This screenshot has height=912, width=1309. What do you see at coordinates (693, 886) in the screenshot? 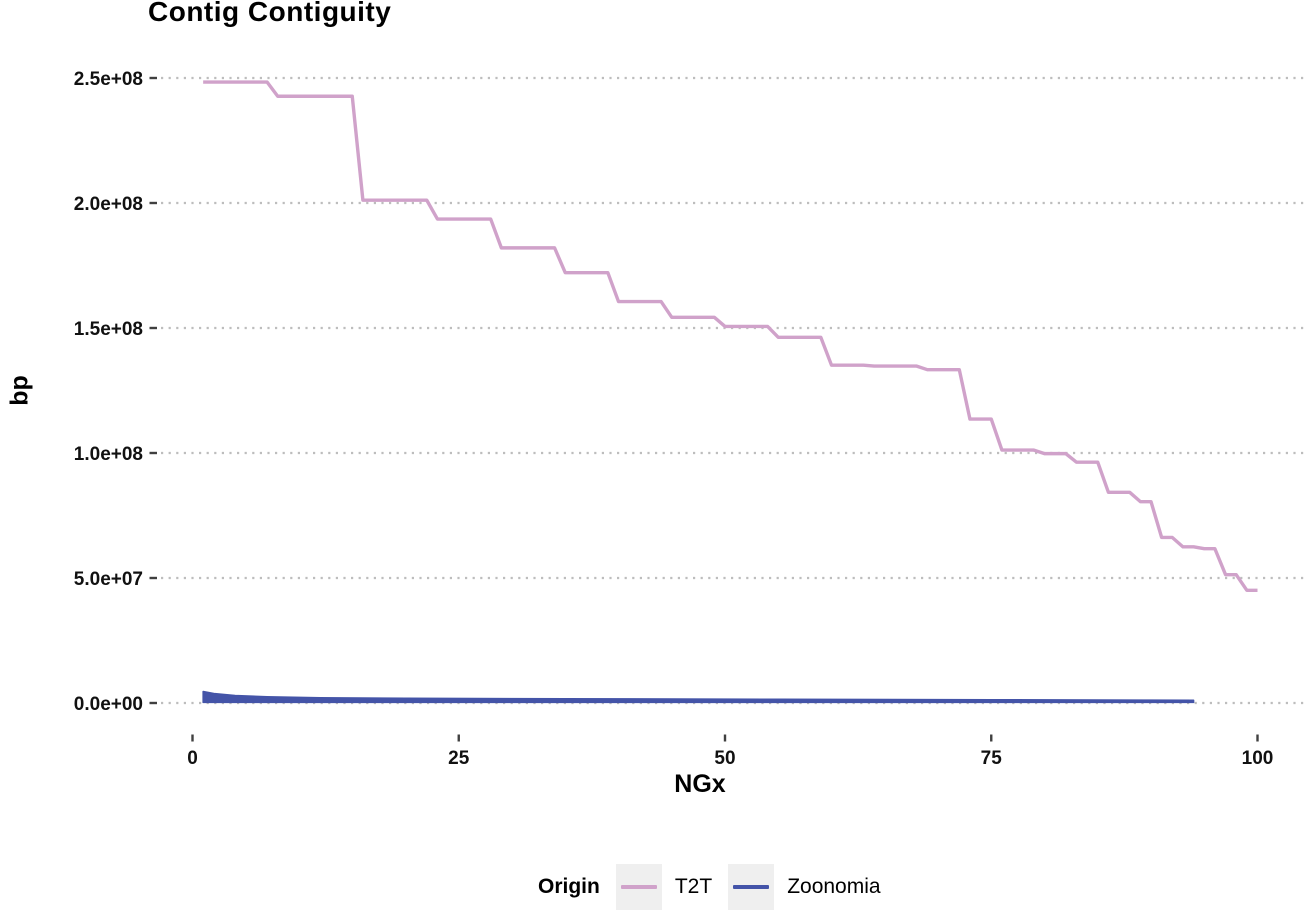
I see `legend-label-t2t: T2T` at bounding box center [693, 886].